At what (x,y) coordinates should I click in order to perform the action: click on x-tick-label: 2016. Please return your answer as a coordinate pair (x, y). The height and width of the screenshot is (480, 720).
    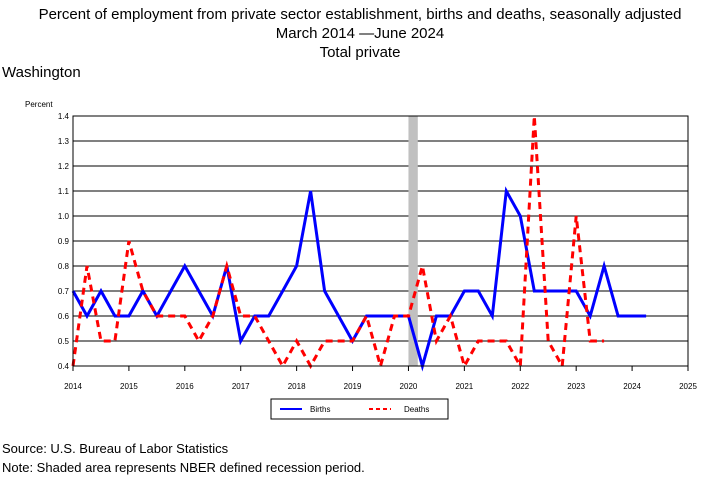
    Looking at the image, I should click on (185, 386).